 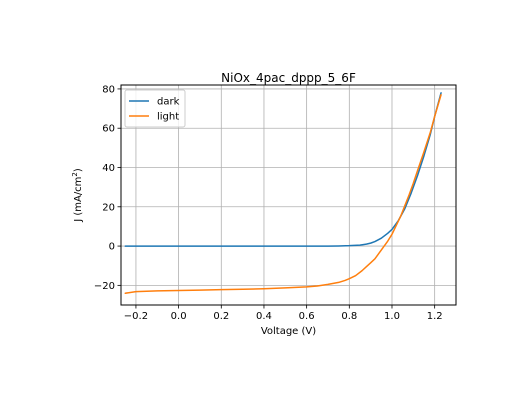 I want to click on y-tick-label: 60, so click(x=108, y=129).